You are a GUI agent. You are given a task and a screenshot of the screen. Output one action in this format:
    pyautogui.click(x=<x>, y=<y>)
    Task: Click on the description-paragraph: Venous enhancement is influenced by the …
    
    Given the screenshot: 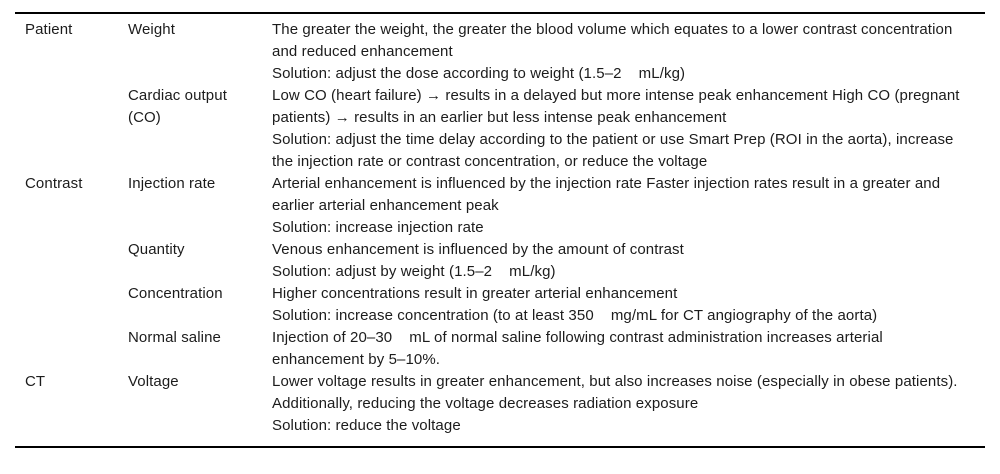 What is the action you would take?
    pyautogui.click(x=478, y=249)
    